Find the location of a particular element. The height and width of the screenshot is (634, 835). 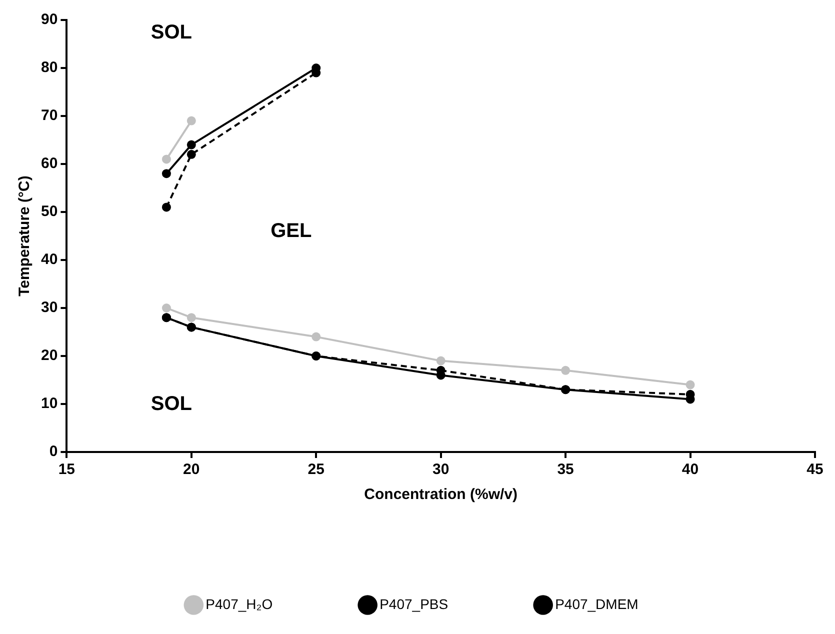

legend-label: P407_DMEM is located at coordinates (596, 604).